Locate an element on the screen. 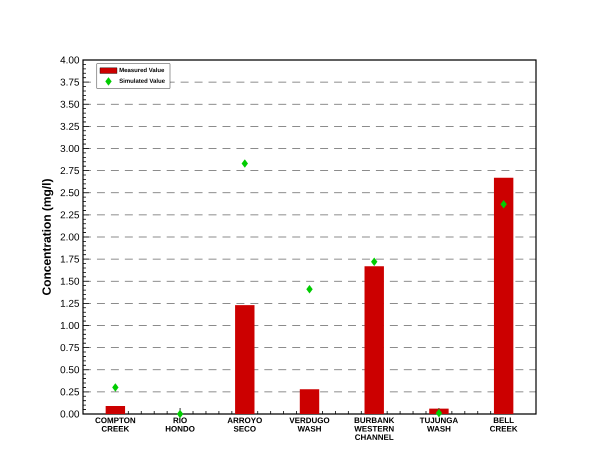  y-tick-label: 2.25 is located at coordinates (70, 214).